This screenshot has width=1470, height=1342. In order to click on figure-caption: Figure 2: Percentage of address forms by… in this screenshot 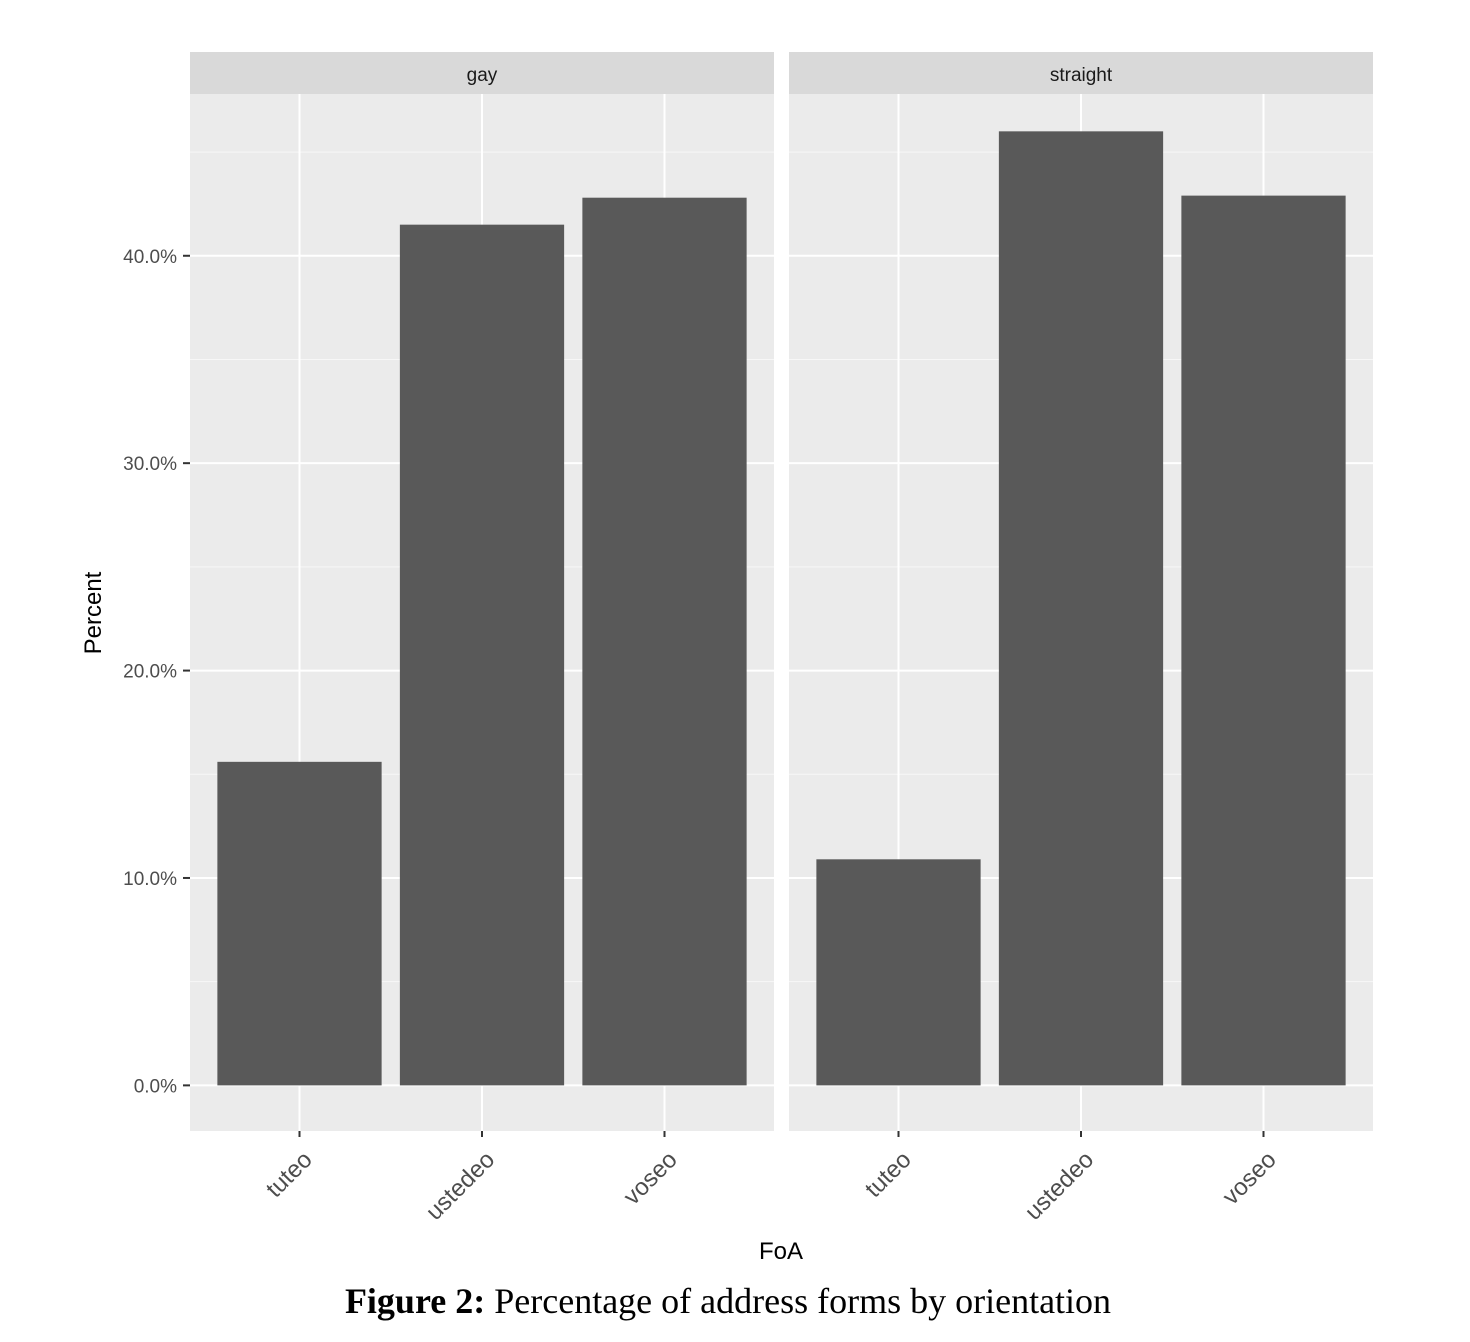, I will do `click(728, 1301)`.